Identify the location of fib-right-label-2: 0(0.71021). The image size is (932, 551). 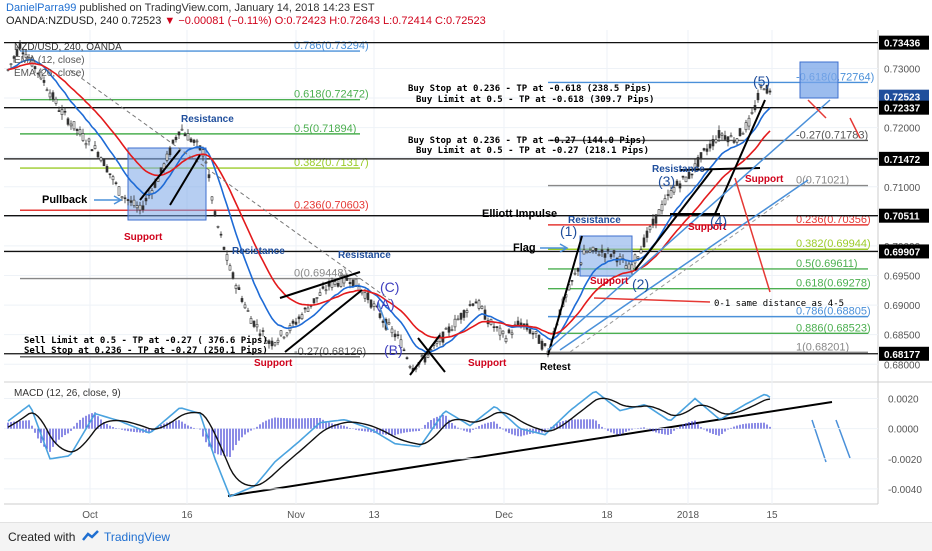
(822, 181).